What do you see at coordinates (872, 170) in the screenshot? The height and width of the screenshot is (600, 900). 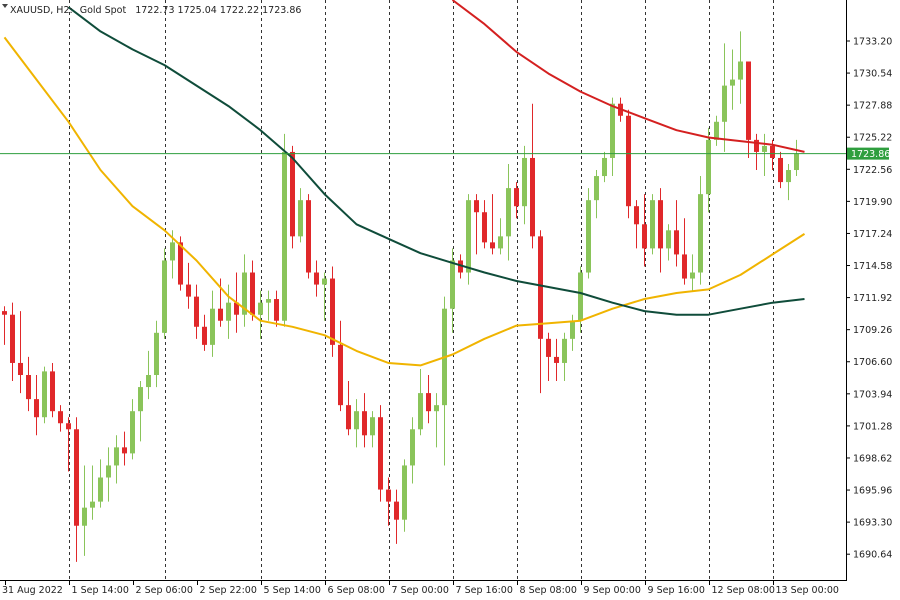 I see `price-tick-label: 1722.56` at bounding box center [872, 170].